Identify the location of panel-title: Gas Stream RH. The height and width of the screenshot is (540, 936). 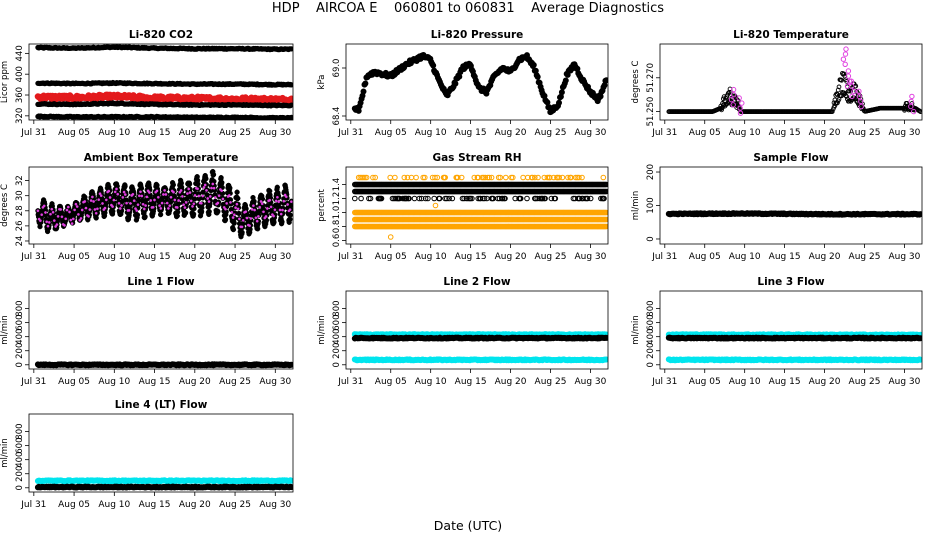
(476, 158).